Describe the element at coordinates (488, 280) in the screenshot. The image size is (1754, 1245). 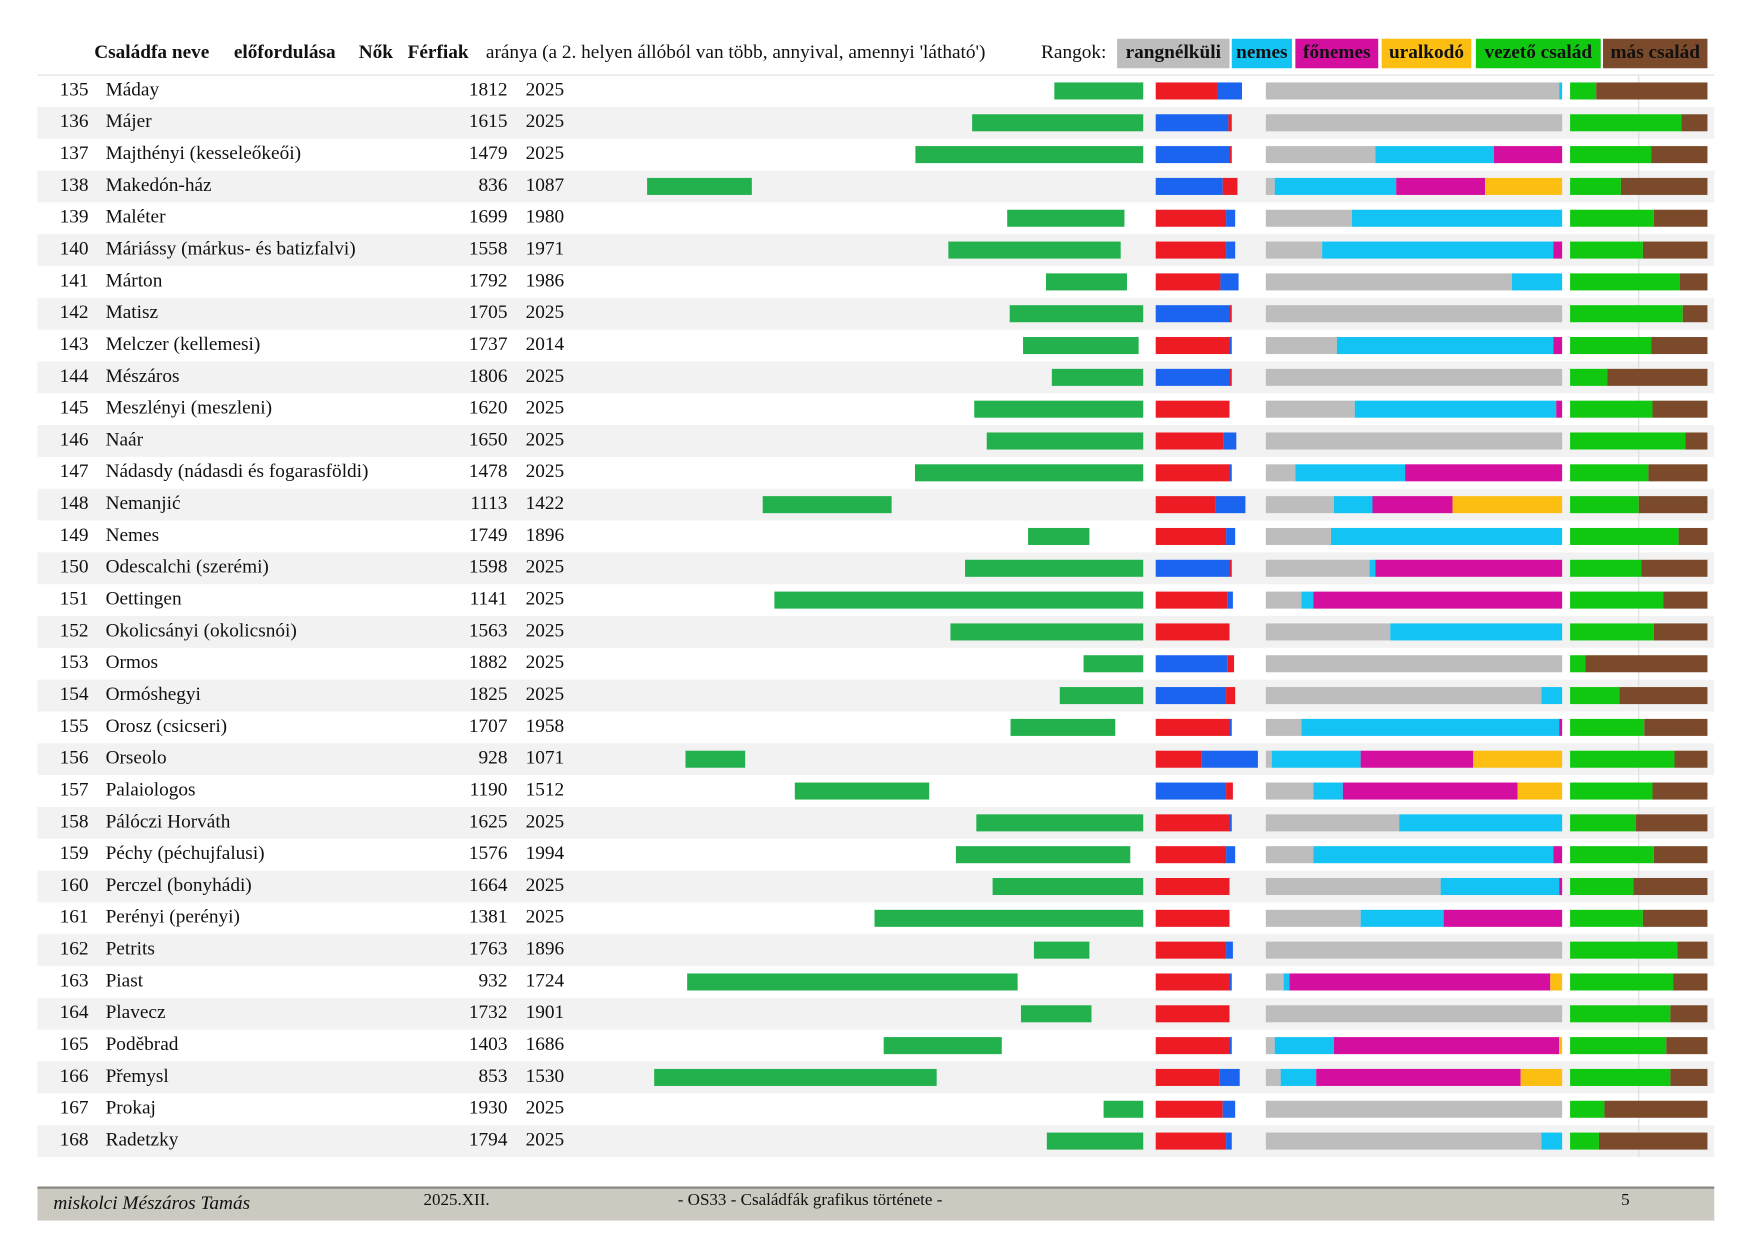
I see `row-start: 1792` at that location.